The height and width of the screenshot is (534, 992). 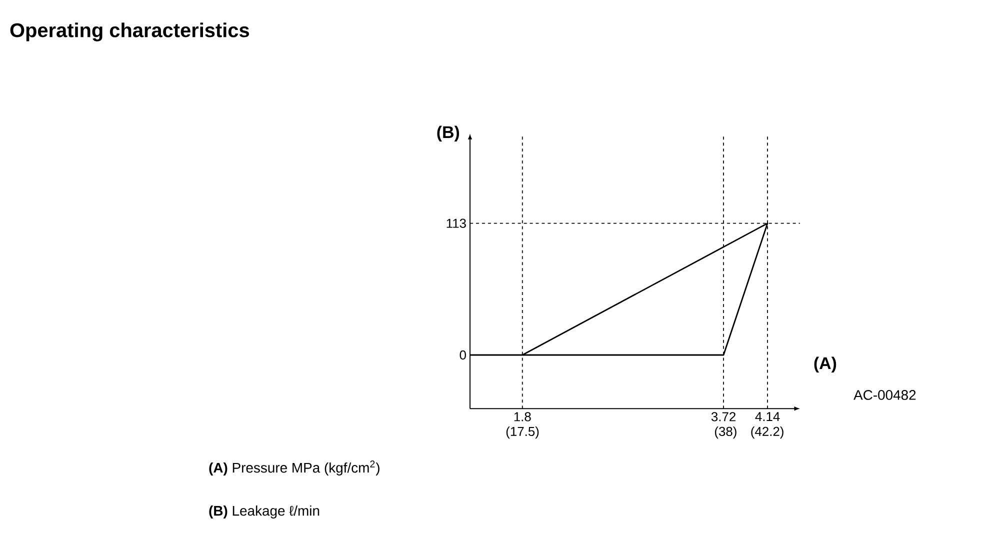 What do you see at coordinates (725, 432) in the screenshot?
I see `x2-tick-label: (38)` at bounding box center [725, 432].